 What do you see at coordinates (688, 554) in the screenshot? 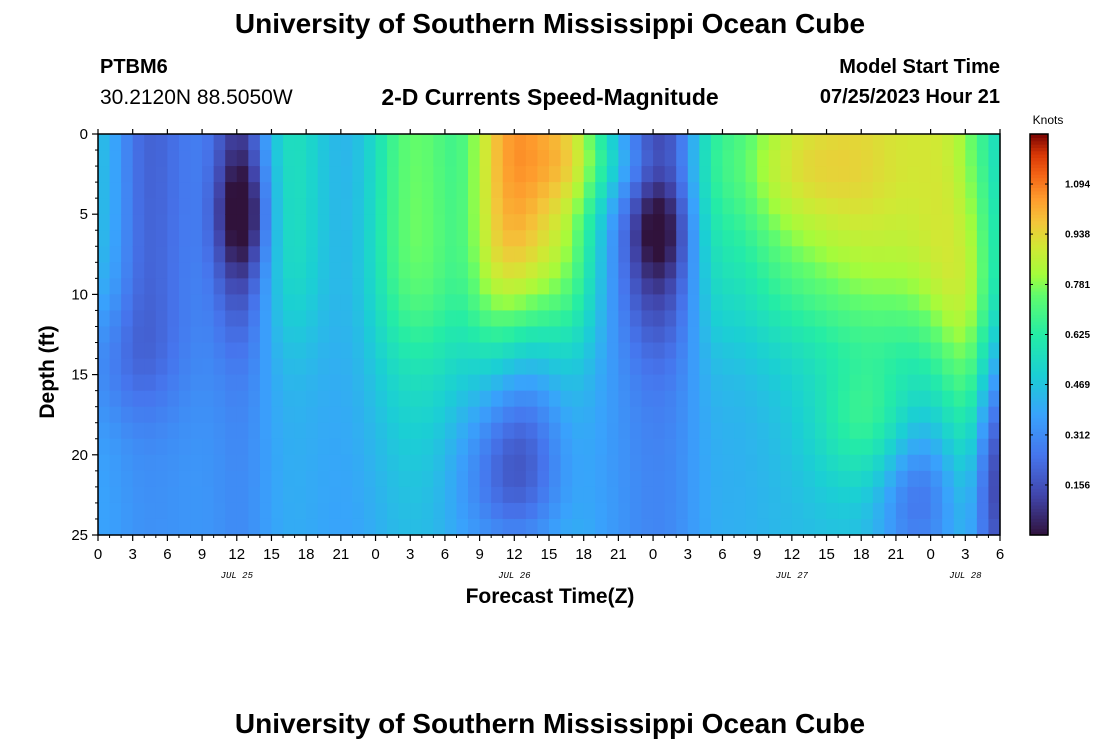
I see `x-tick-label: 3` at bounding box center [688, 554].